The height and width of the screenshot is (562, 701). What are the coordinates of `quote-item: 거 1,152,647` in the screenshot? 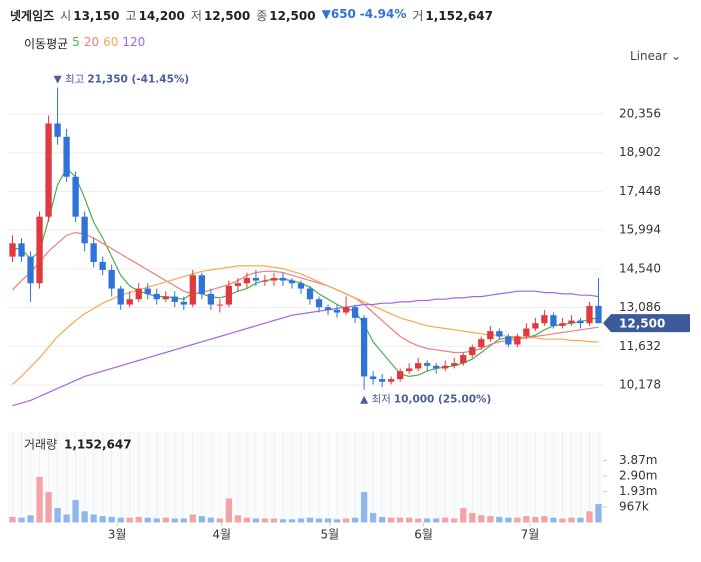 It's located at (452, 15).